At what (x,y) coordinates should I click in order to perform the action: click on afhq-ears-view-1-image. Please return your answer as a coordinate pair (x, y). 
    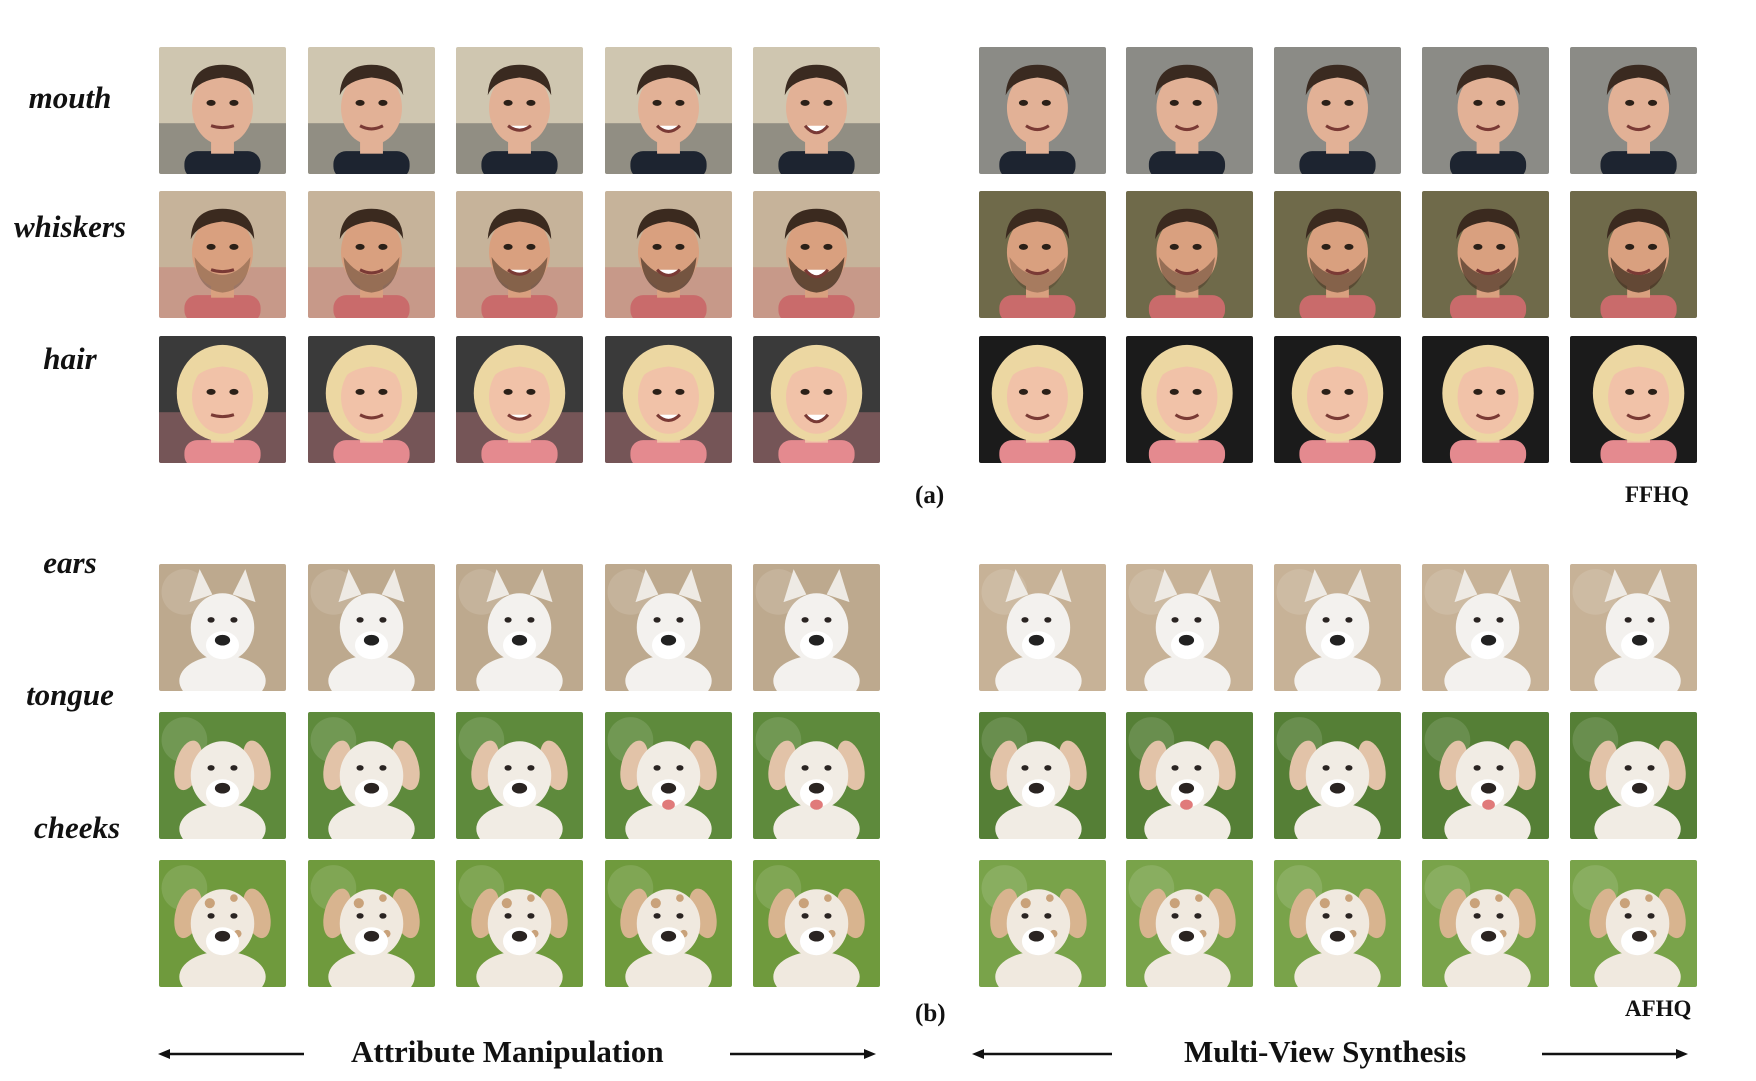
    Looking at the image, I should click on (1042, 627).